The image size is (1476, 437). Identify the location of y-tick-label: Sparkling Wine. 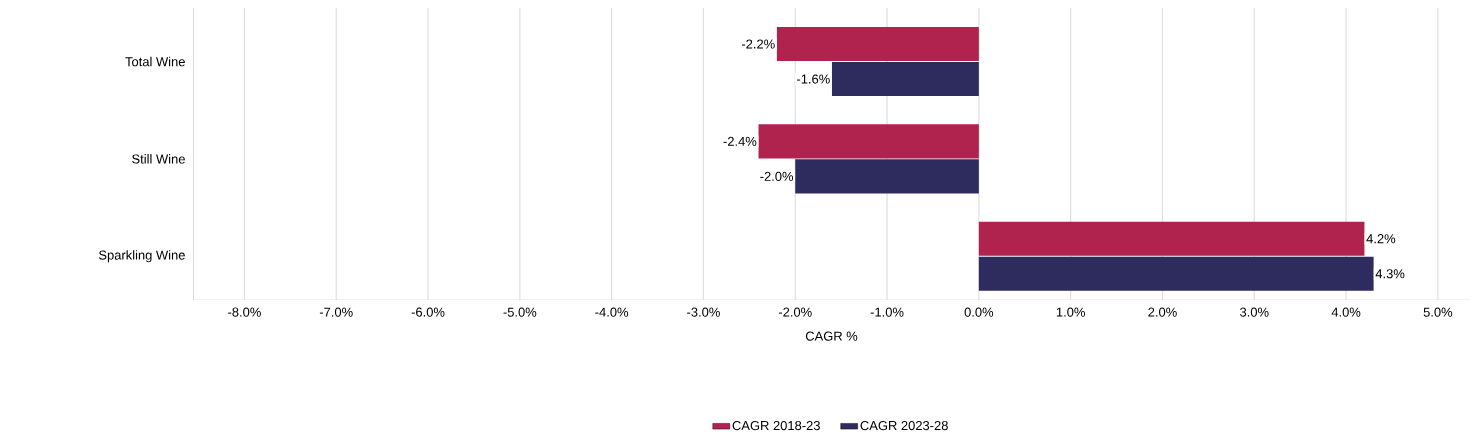
(141, 256).